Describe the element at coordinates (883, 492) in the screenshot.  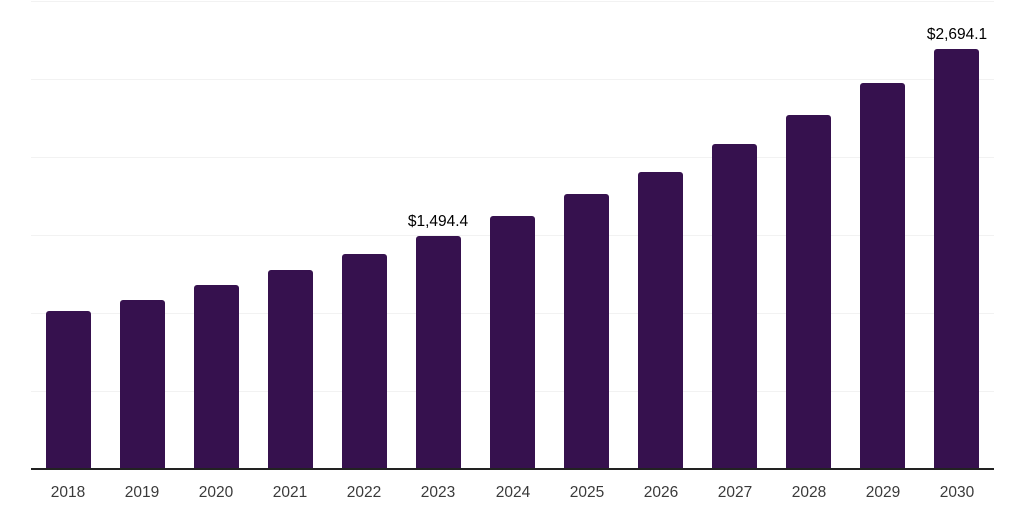
I see `x-tick-label: 2029` at that location.